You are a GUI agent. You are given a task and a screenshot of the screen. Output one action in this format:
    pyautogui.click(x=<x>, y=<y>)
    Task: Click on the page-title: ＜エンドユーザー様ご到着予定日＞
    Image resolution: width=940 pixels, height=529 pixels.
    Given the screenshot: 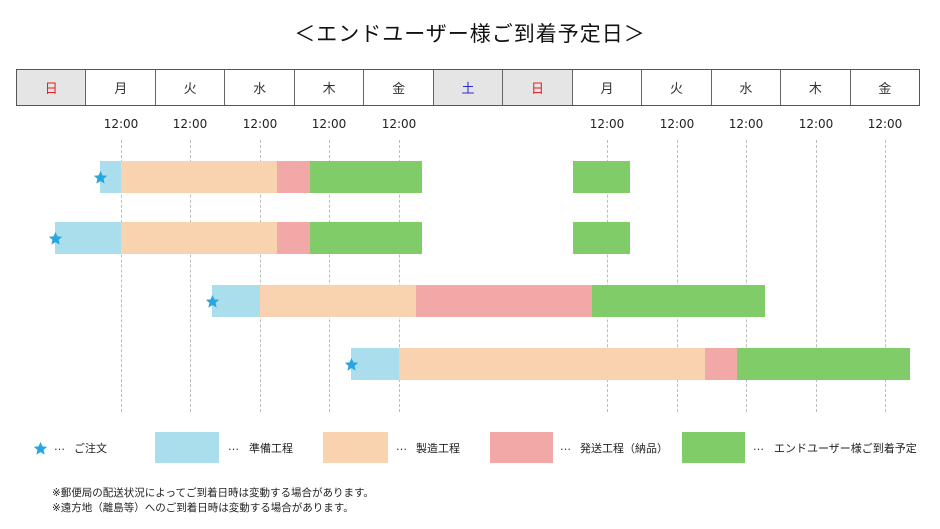 What is the action you would take?
    pyautogui.click(x=470, y=34)
    